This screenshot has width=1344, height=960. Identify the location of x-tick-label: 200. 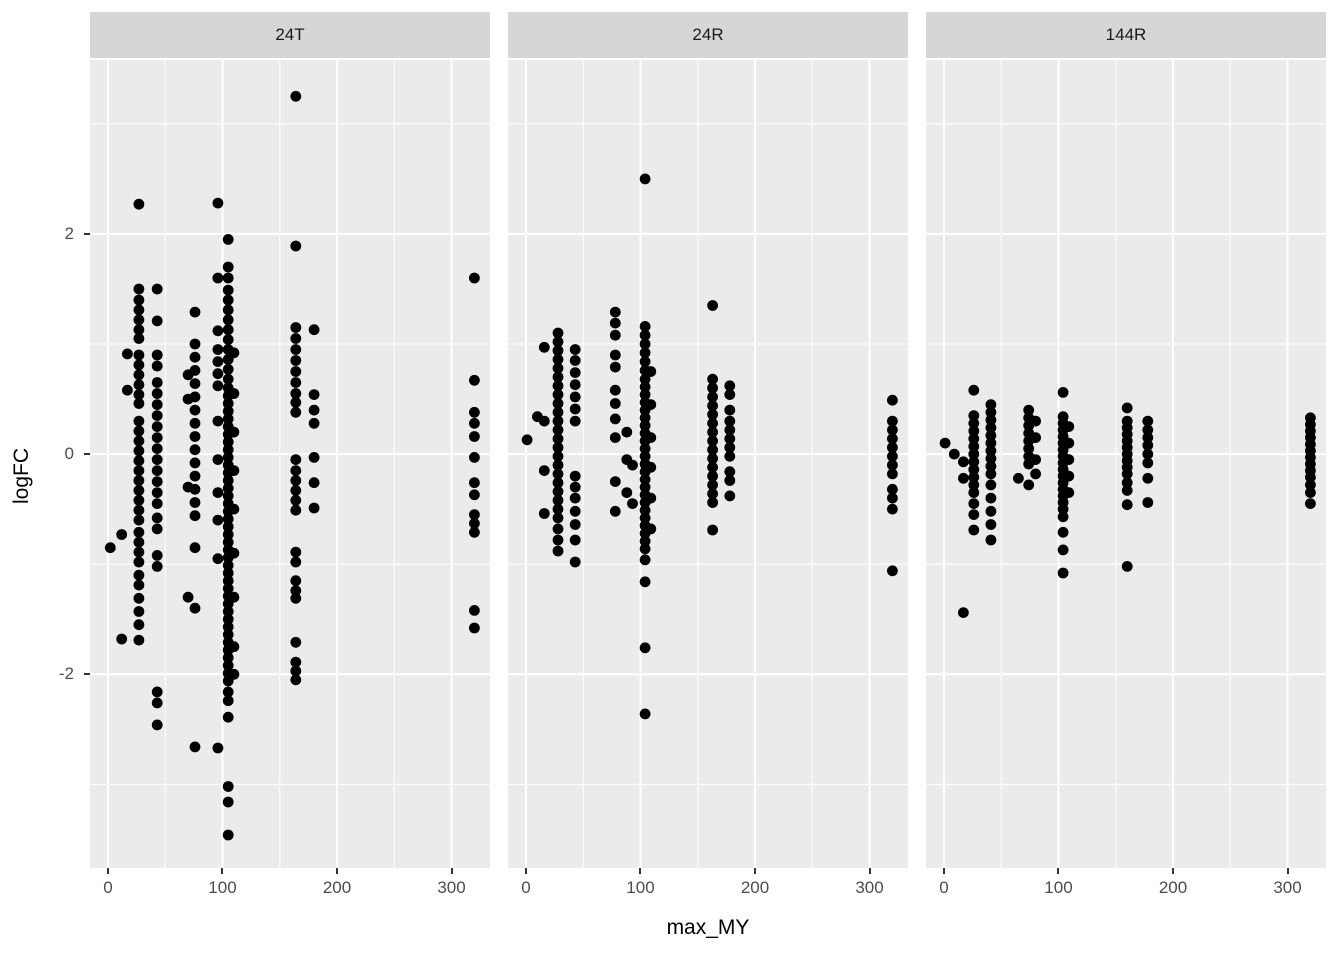
(337, 887).